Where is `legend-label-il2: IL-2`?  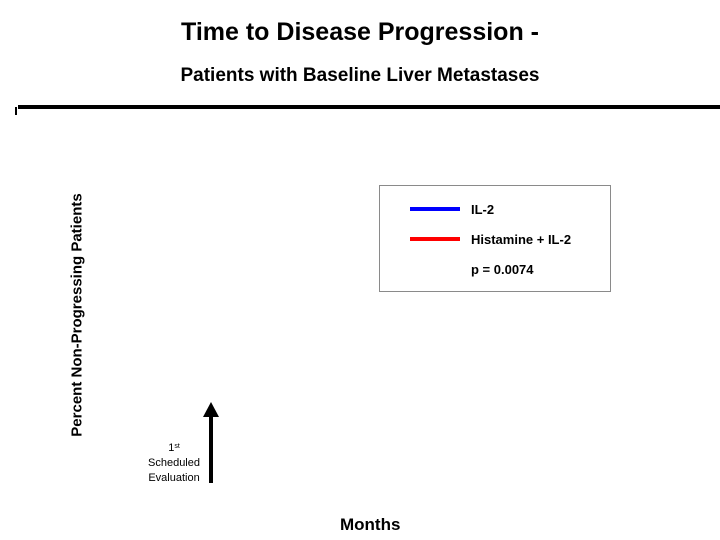 legend-label-il2: IL-2 is located at coordinates (483, 209).